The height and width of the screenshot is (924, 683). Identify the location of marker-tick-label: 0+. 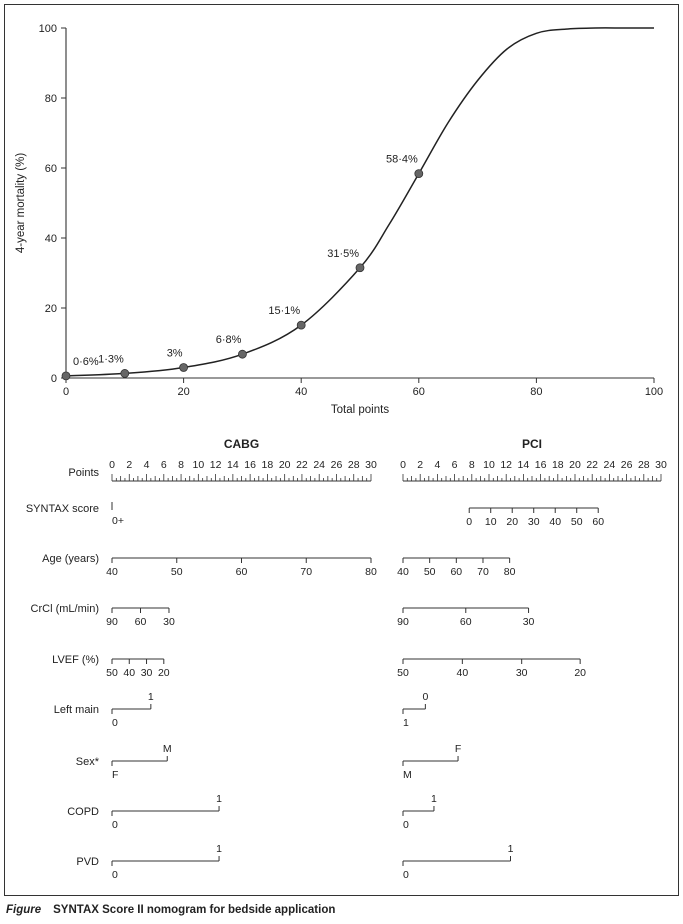
(118, 521).